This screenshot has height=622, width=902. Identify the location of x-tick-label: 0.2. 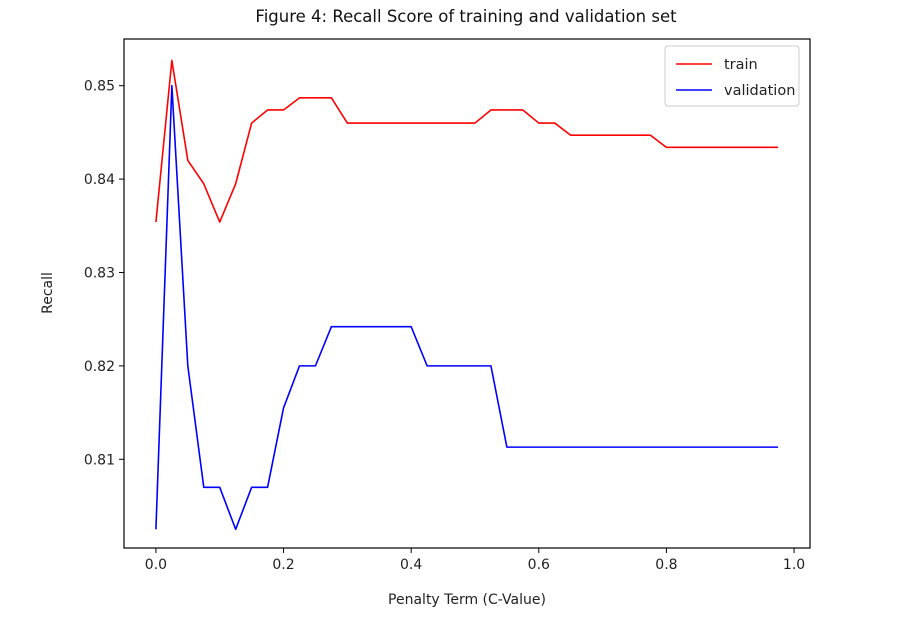
(283, 565).